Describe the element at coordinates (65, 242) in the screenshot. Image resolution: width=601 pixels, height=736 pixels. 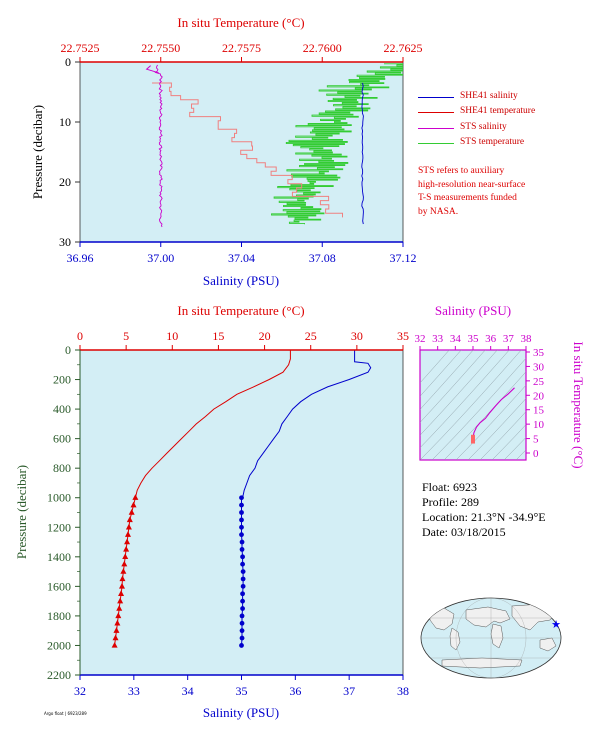
I see `upper-pressure-tick-label: 30` at that location.